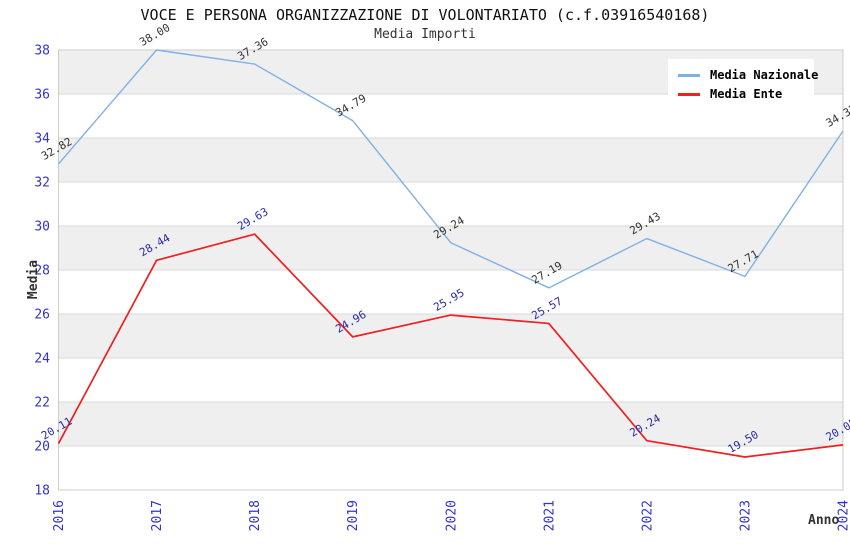 Image resolution: width=850 pixels, height=550 pixels. Describe the element at coordinates (451, 515) in the screenshot. I see `x-tick-label: 2020` at that location.